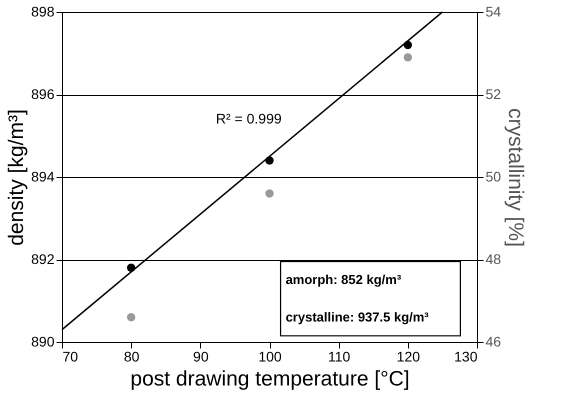 The image size is (574, 416). I want to click on x-tick-label: 110, so click(339, 356).